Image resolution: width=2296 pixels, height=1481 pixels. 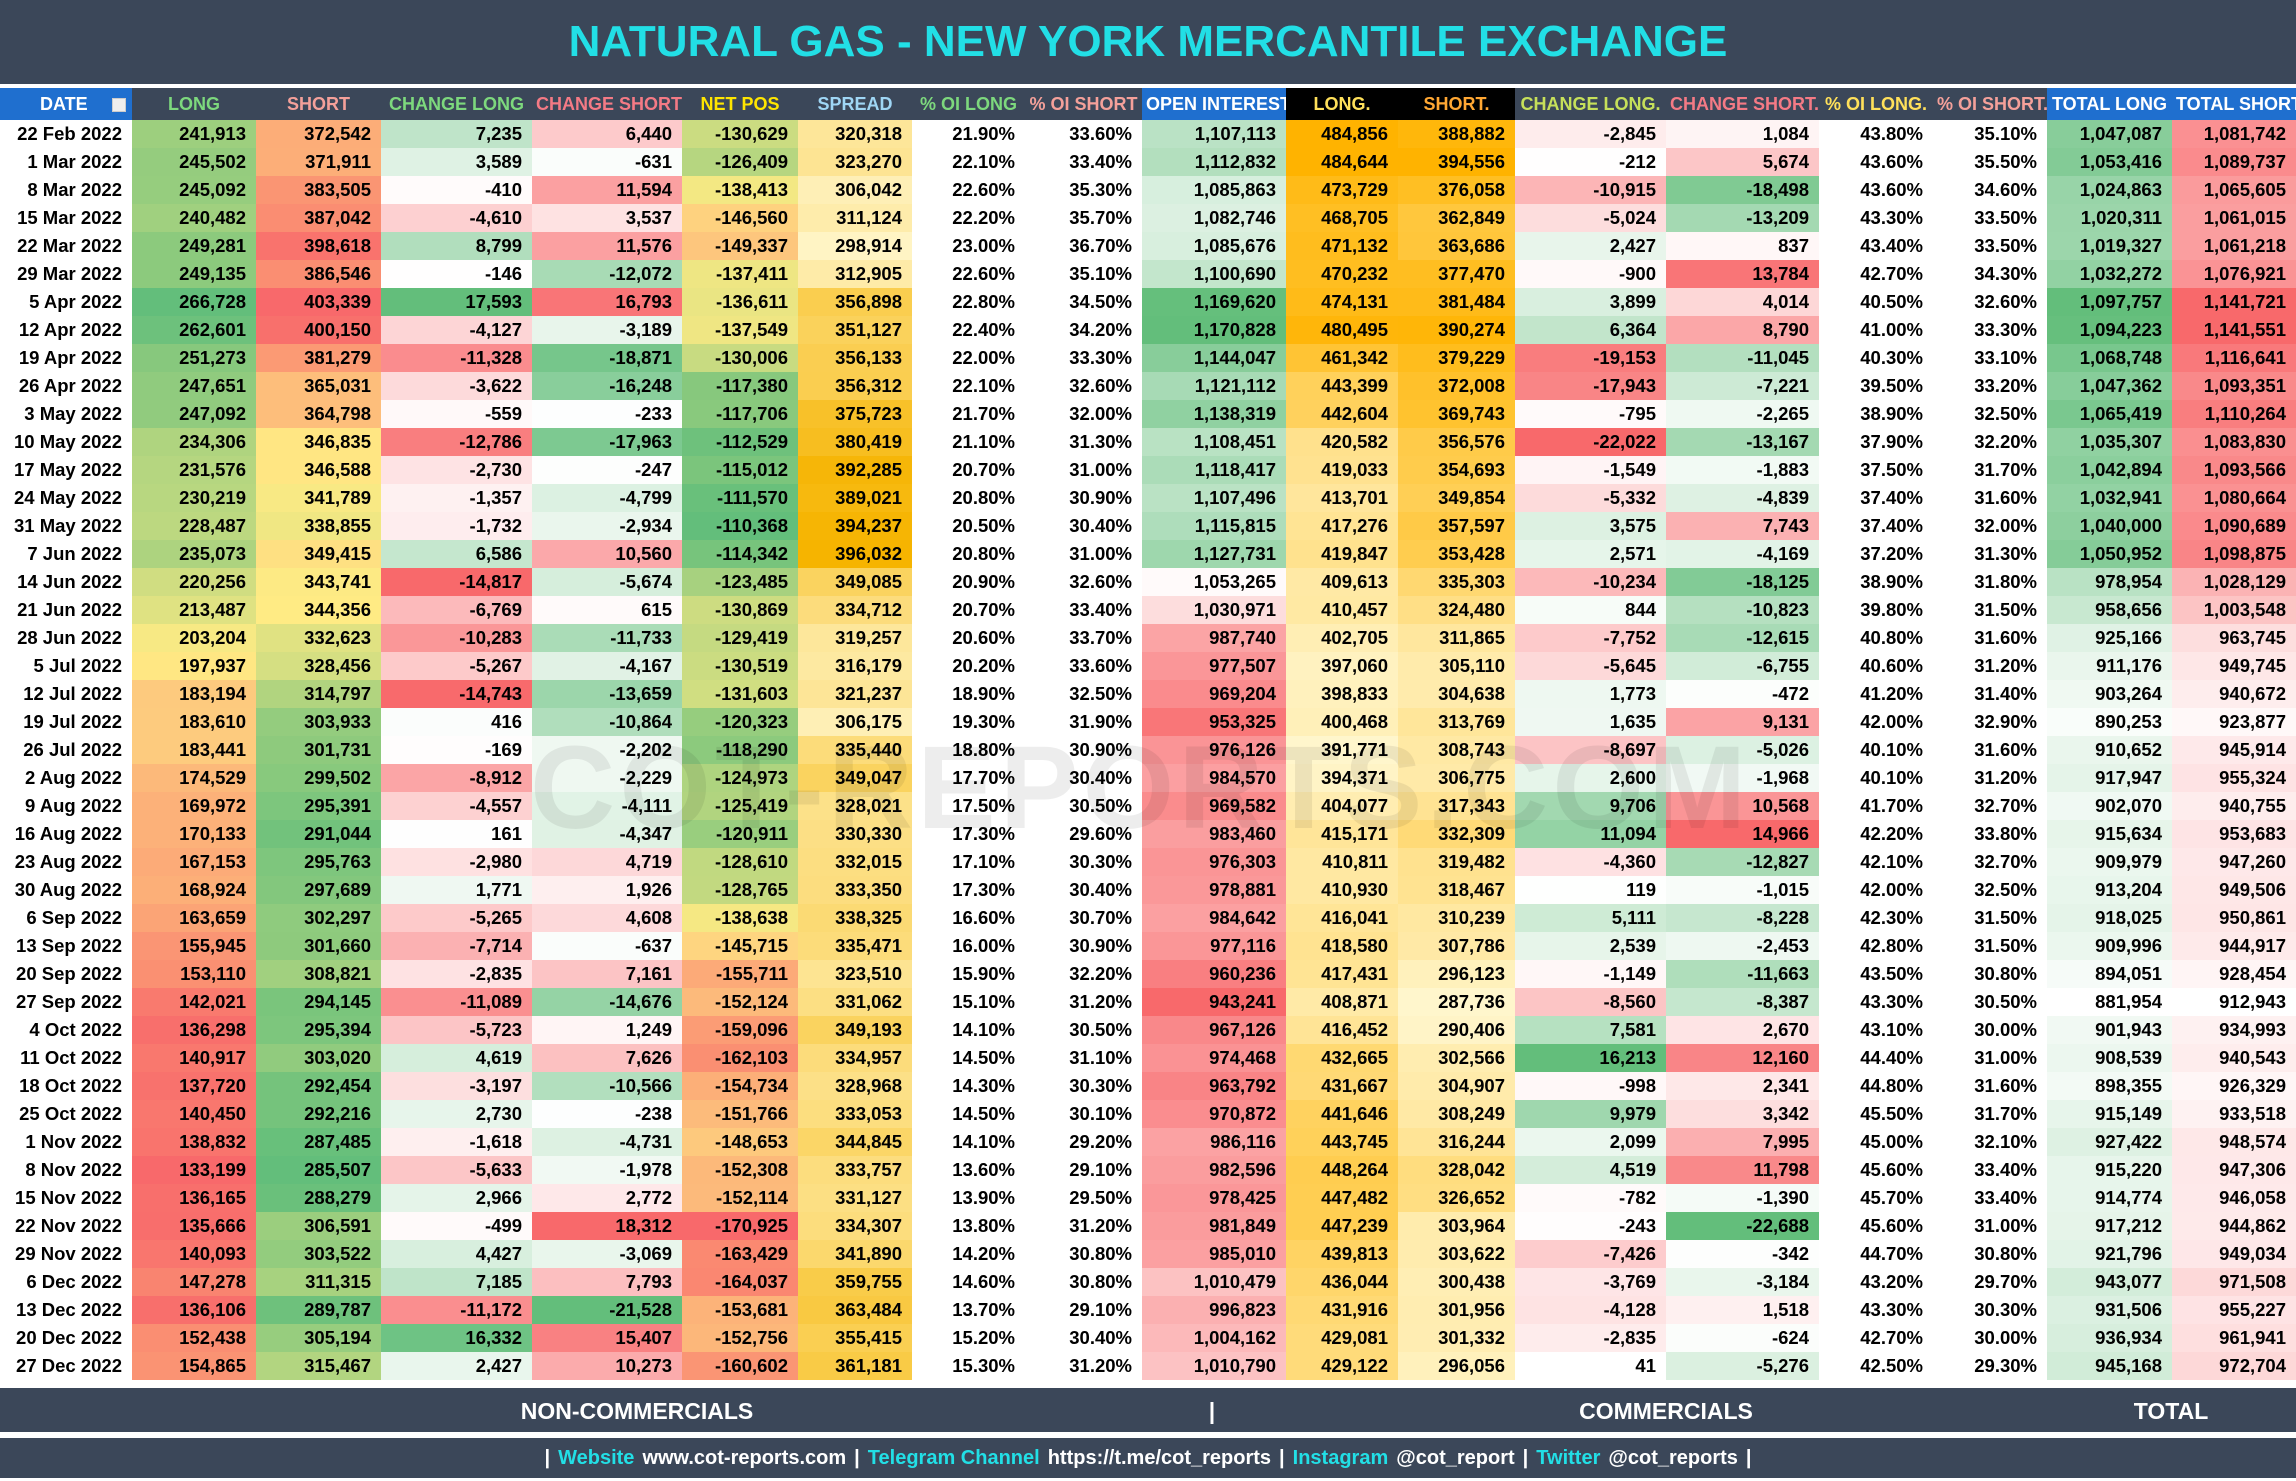 What do you see at coordinates (194, 218) in the screenshot?
I see `value-cell: 240,482` at bounding box center [194, 218].